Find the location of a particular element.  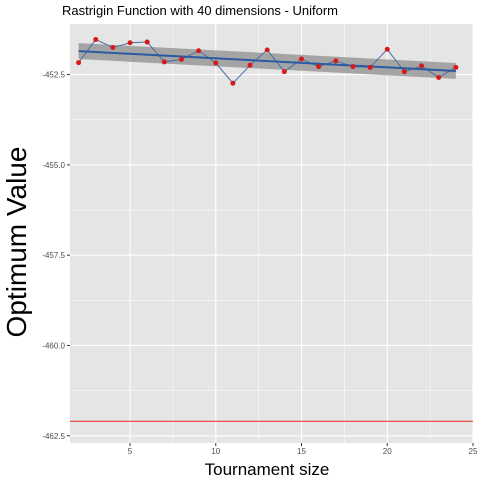

y-tick-label: -452.5 is located at coordinates (53, 75).